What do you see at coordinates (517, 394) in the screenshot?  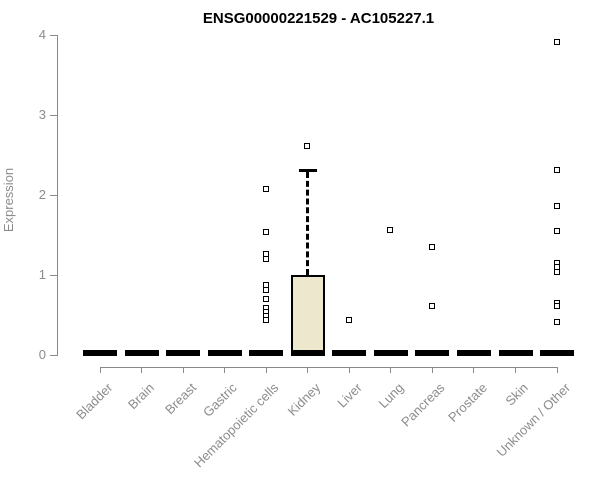 I see `x-tick-label-skin: Skin` at bounding box center [517, 394].